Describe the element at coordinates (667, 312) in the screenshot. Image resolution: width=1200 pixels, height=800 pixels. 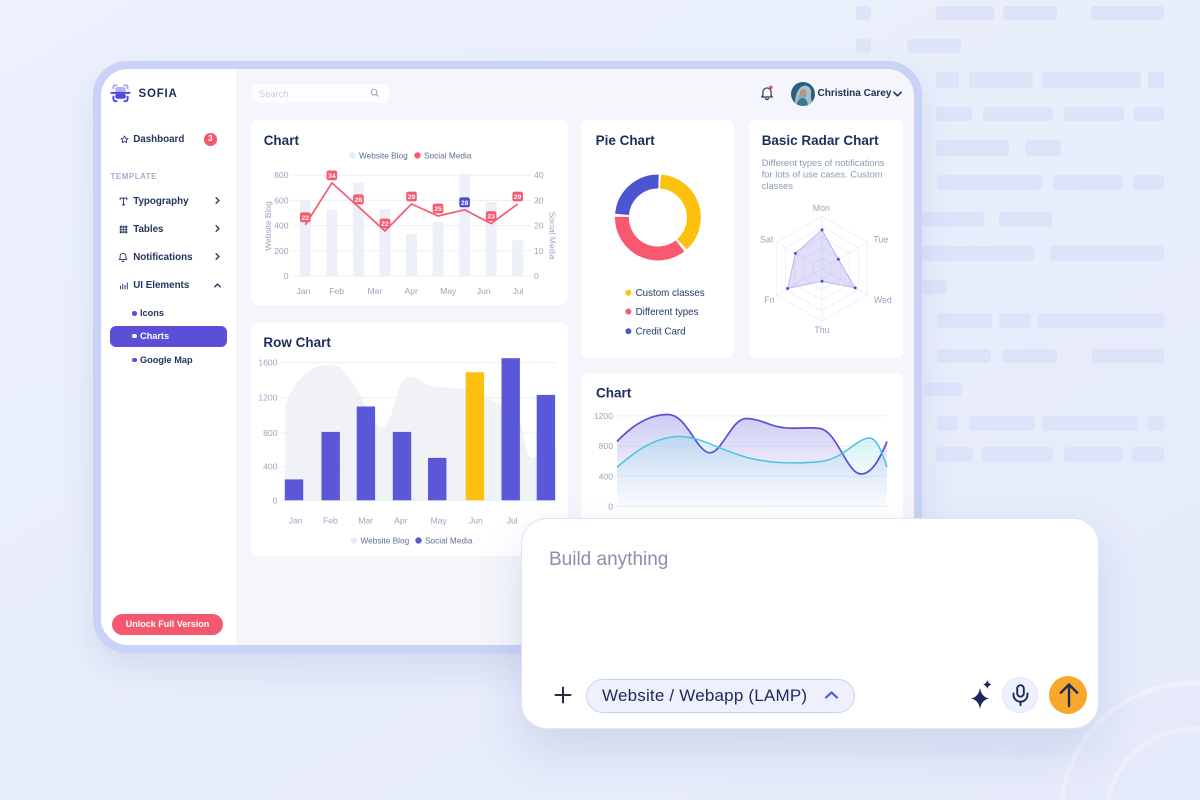
I see `svg-text: Different types` at that location.